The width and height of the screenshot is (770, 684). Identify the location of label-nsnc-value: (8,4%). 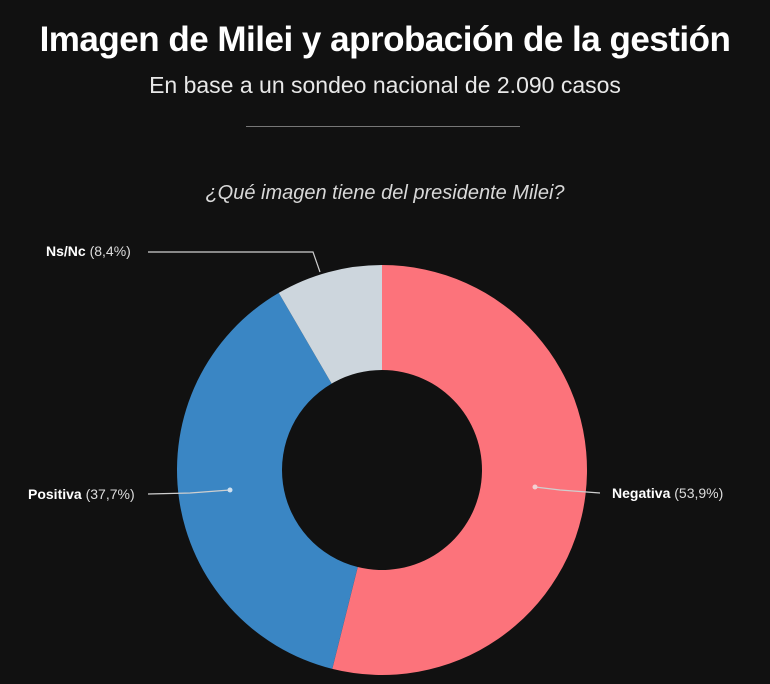
(110, 251).